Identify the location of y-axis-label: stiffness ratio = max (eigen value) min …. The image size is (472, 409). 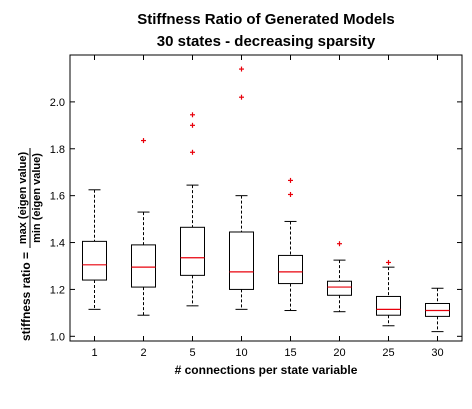
(30, 244).